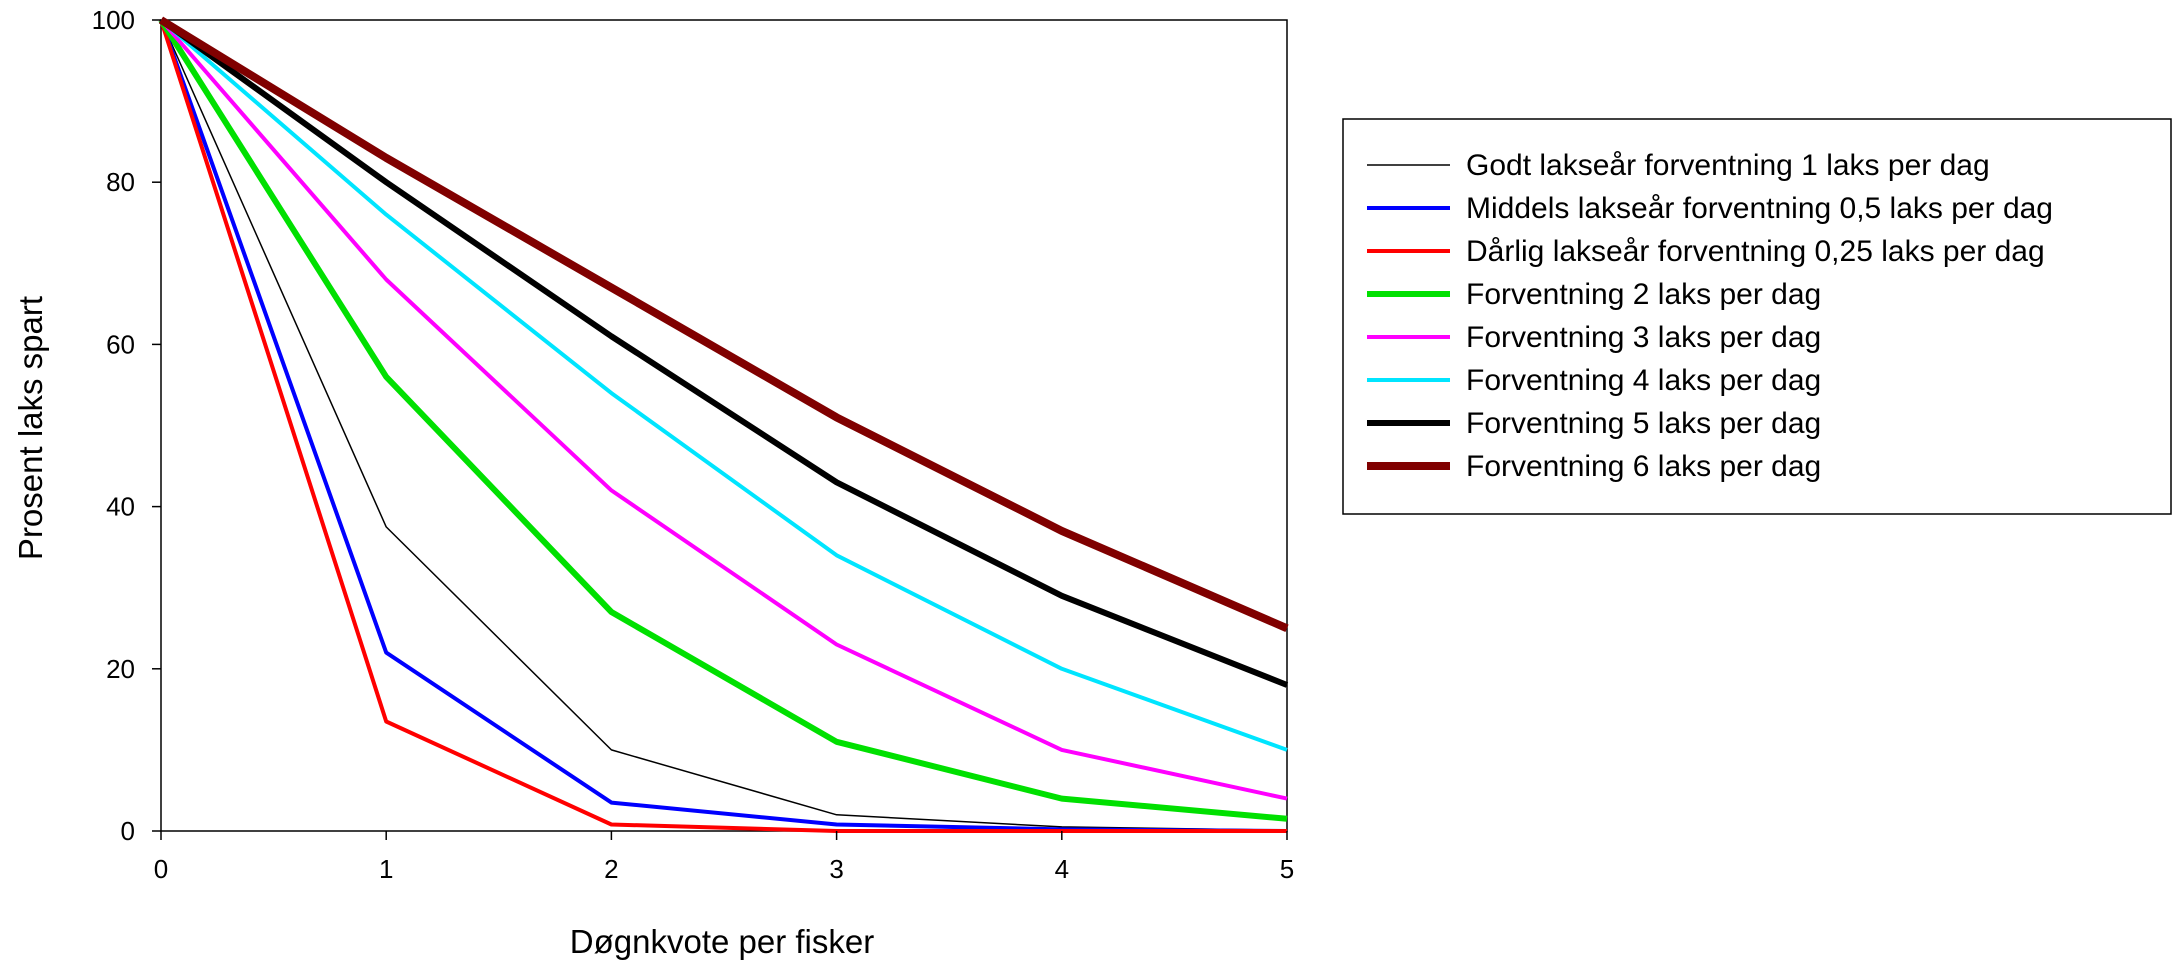 Image resolution: width=2175 pixels, height=963 pixels. Describe the element at coordinates (836, 869) in the screenshot. I see `x-tick-label: 3` at that location.